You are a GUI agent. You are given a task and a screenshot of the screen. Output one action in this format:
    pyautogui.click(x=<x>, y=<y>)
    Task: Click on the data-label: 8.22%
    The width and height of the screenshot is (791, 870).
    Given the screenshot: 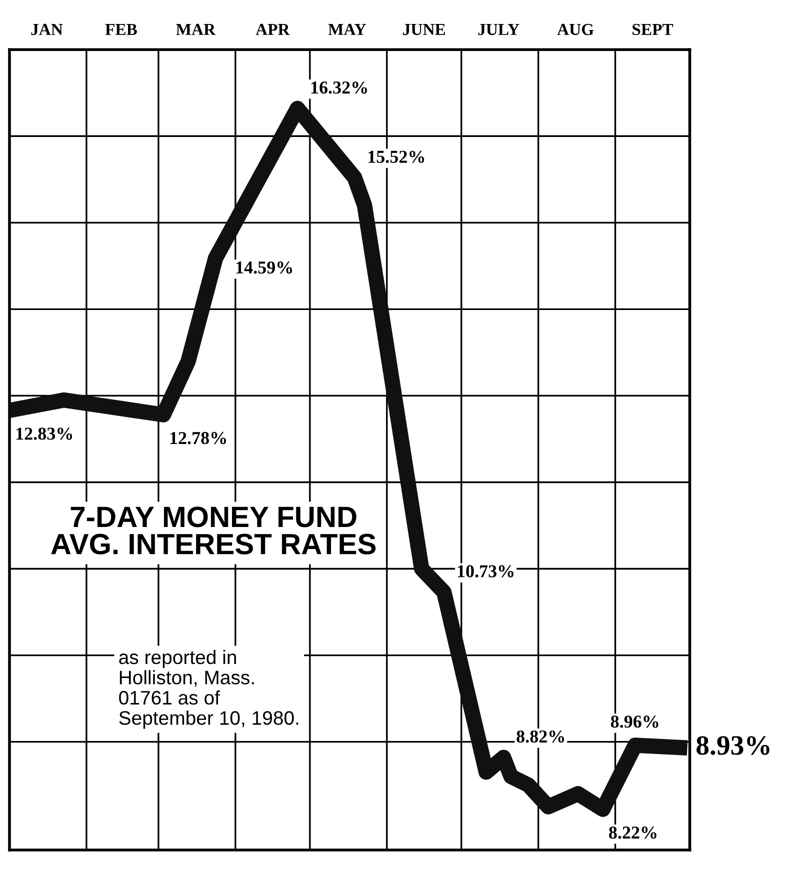 What is the action you would take?
    pyautogui.click(x=632, y=832)
    